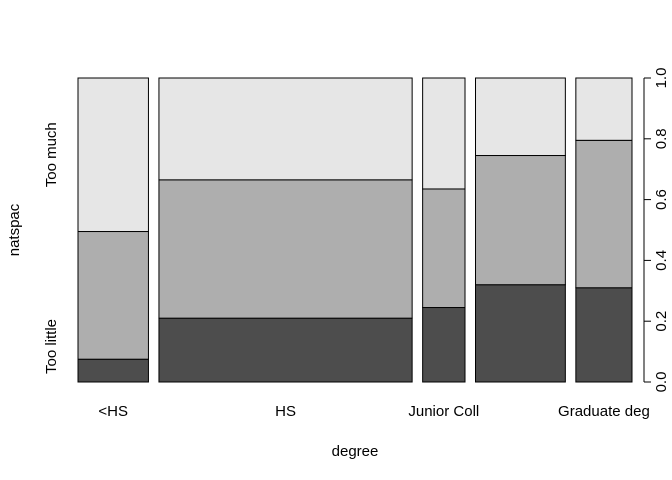 This screenshot has width=672, height=480. I want to click on x-tick-label-0: <HS, so click(113, 411).